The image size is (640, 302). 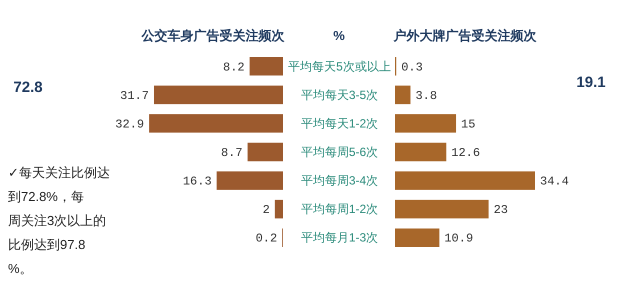 I want to click on data-label: 8.7, so click(x=231, y=153).